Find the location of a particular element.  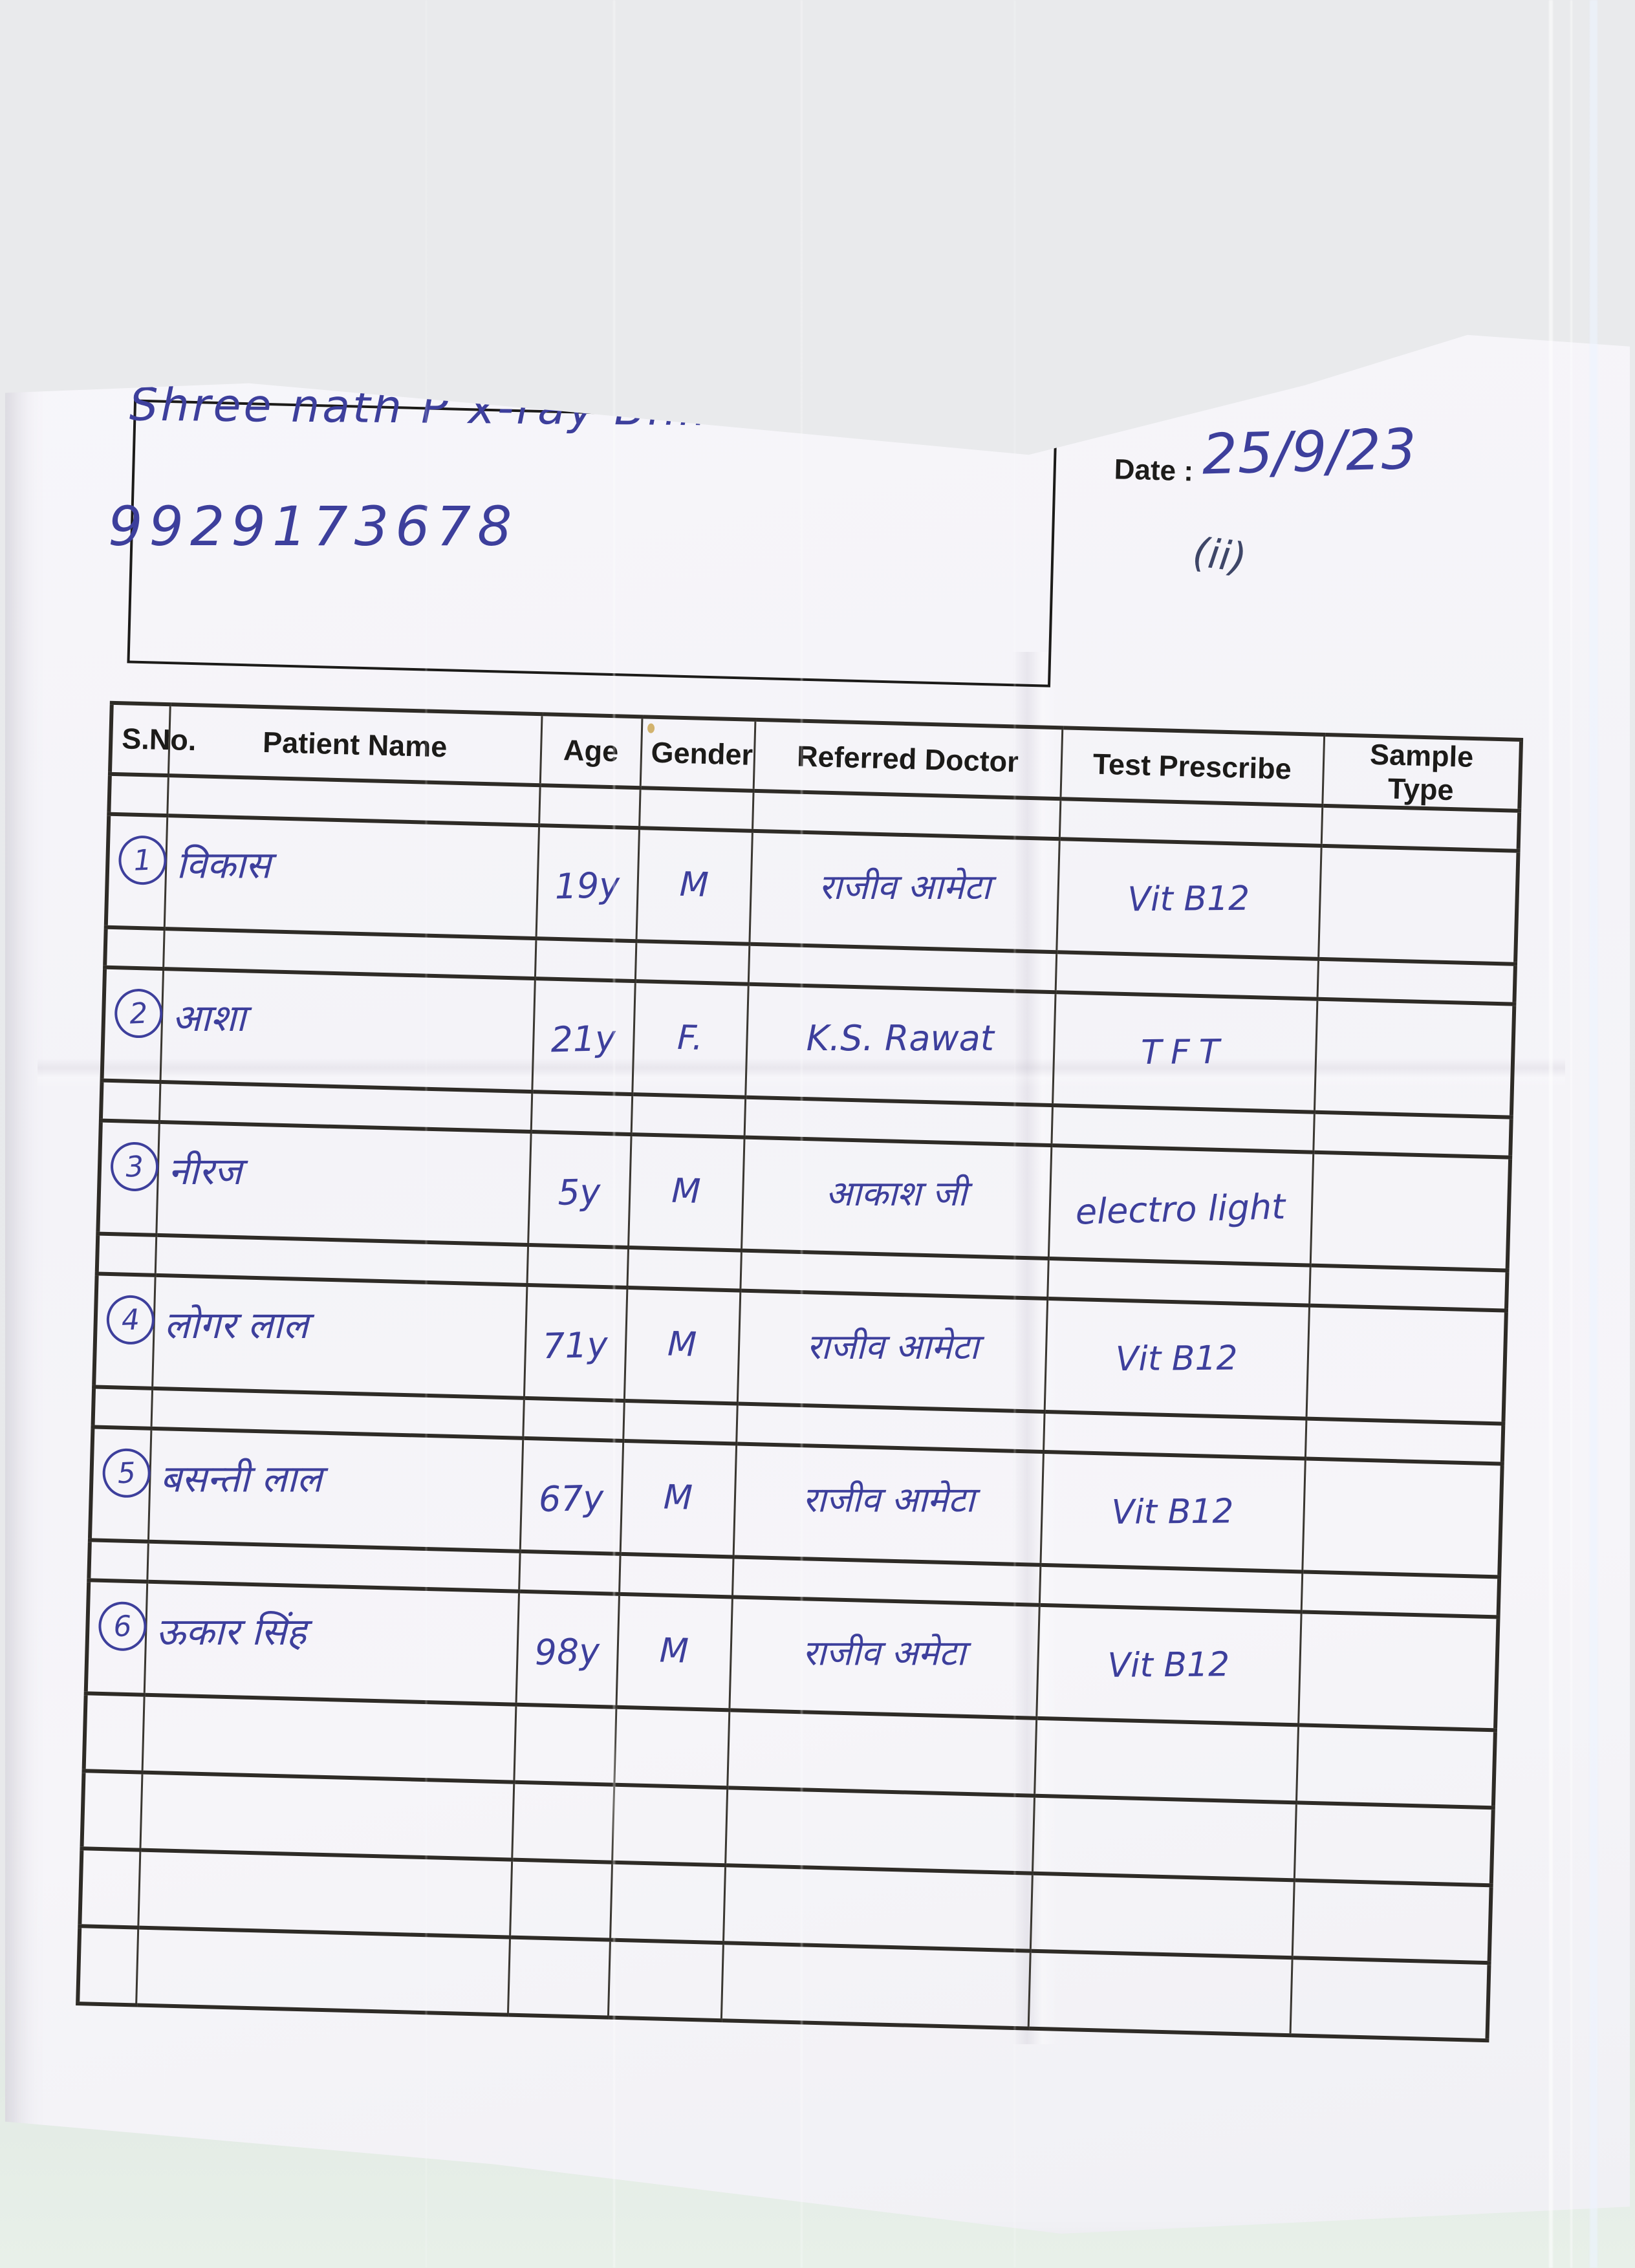

cell-sno: 6 is located at coordinates (116, 1637).